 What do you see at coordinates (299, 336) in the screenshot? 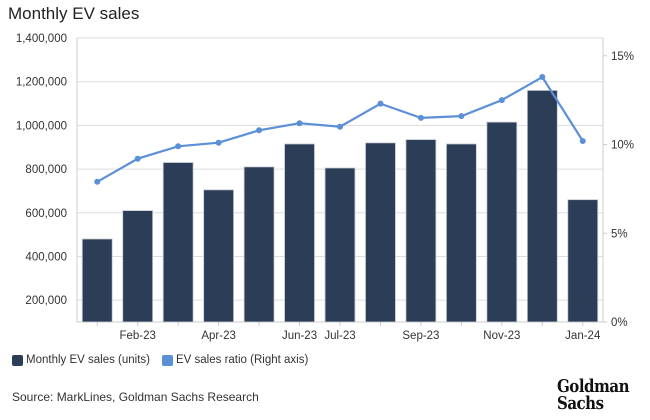
I see `x-tick-label: Jun-23` at bounding box center [299, 336].